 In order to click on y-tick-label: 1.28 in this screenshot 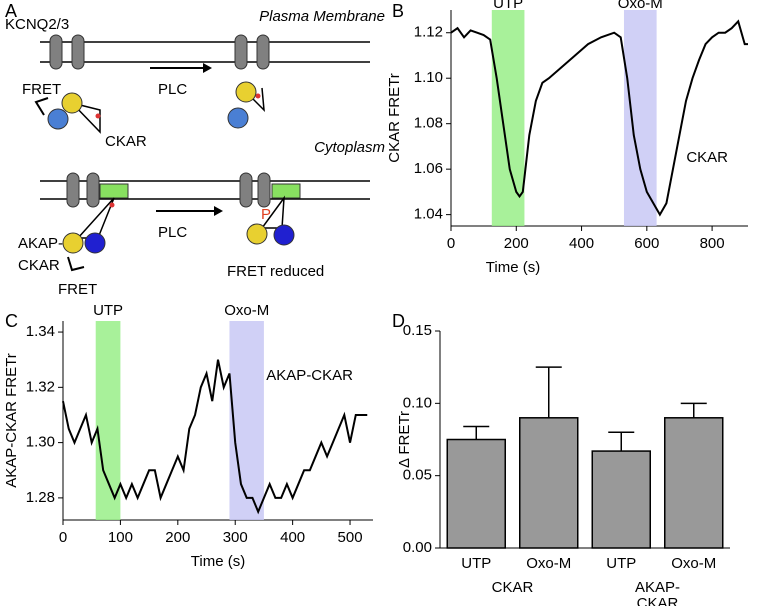, I will do `click(40, 497)`.